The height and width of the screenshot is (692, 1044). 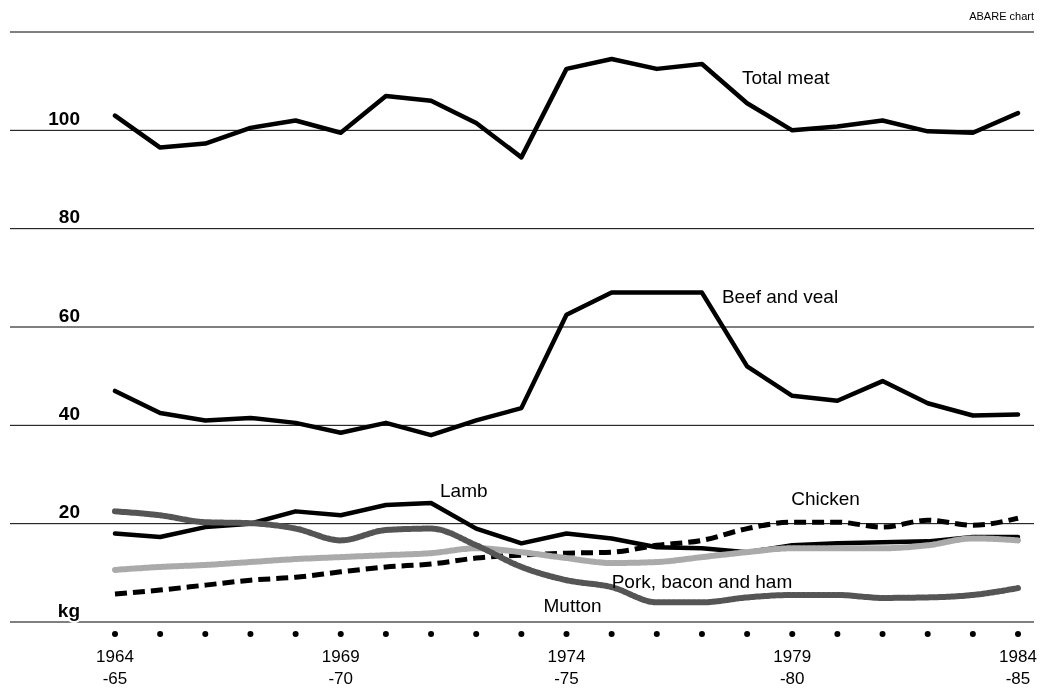 What do you see at coordinates (69, 512) in the screenshot?
I see `y-tick-label: 20` at bounding box center [69, 512].